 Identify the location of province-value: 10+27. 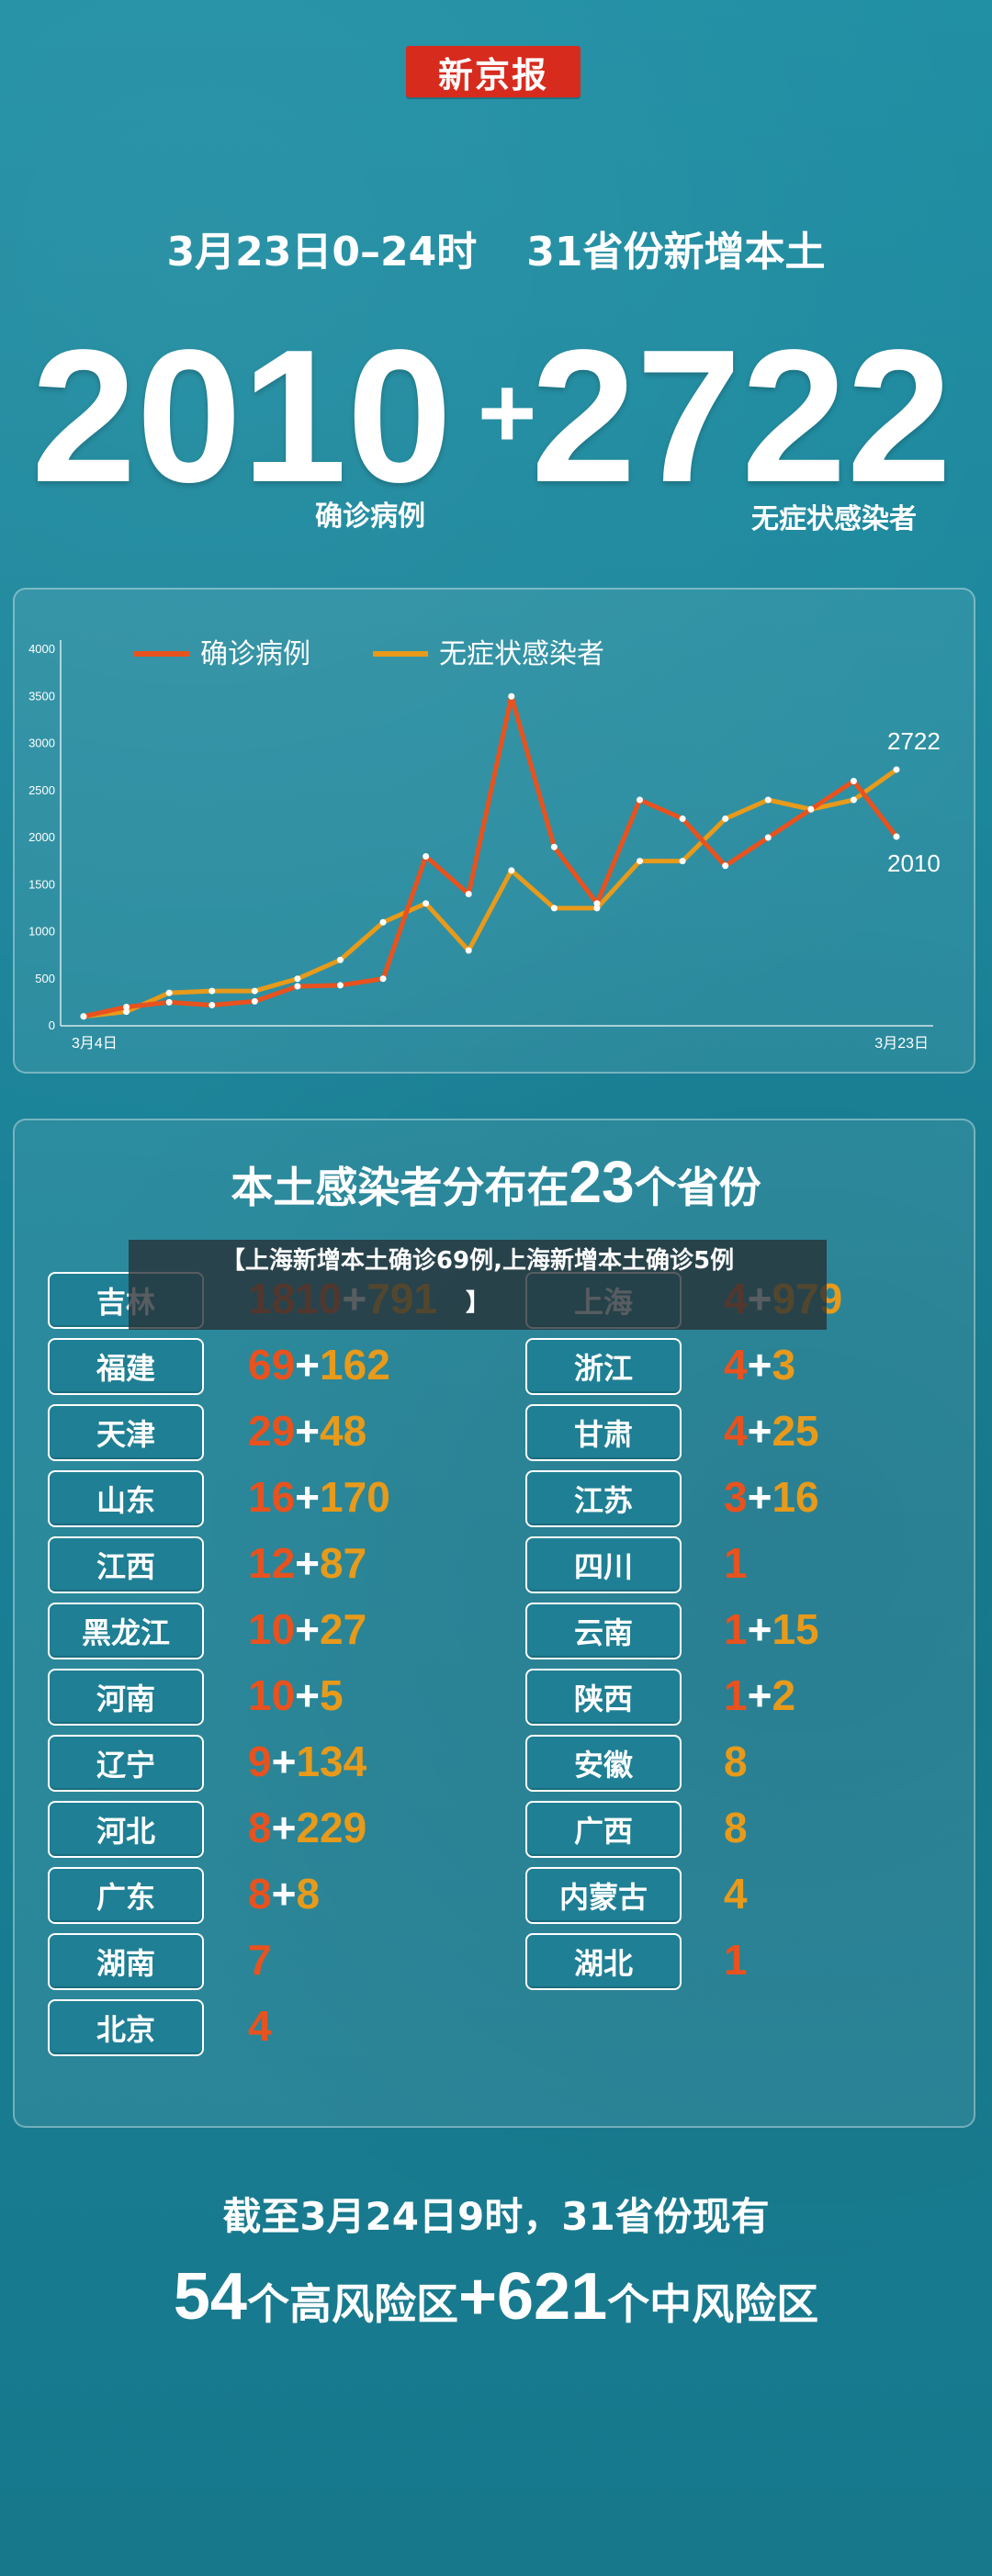
(307, 1629).